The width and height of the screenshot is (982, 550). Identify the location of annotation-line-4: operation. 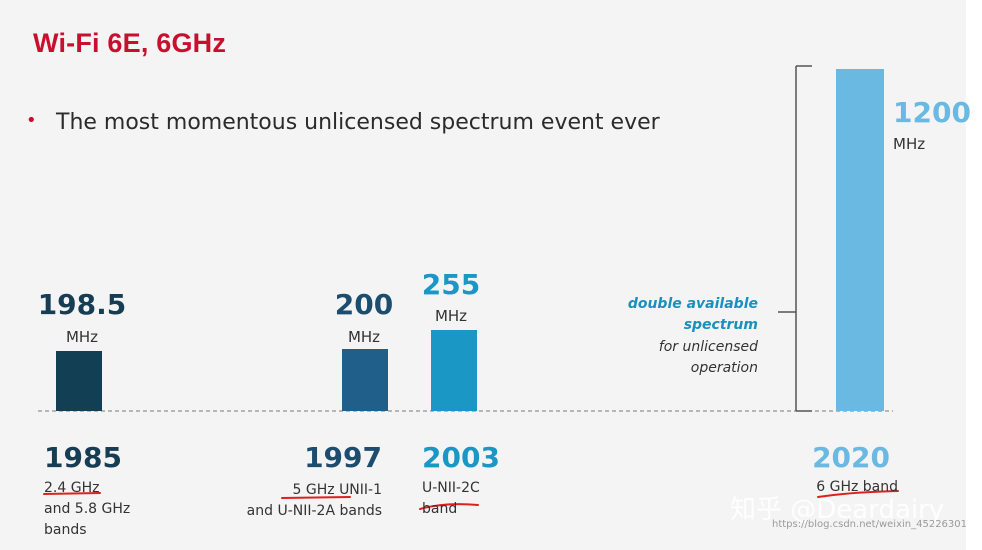
(724, 368).